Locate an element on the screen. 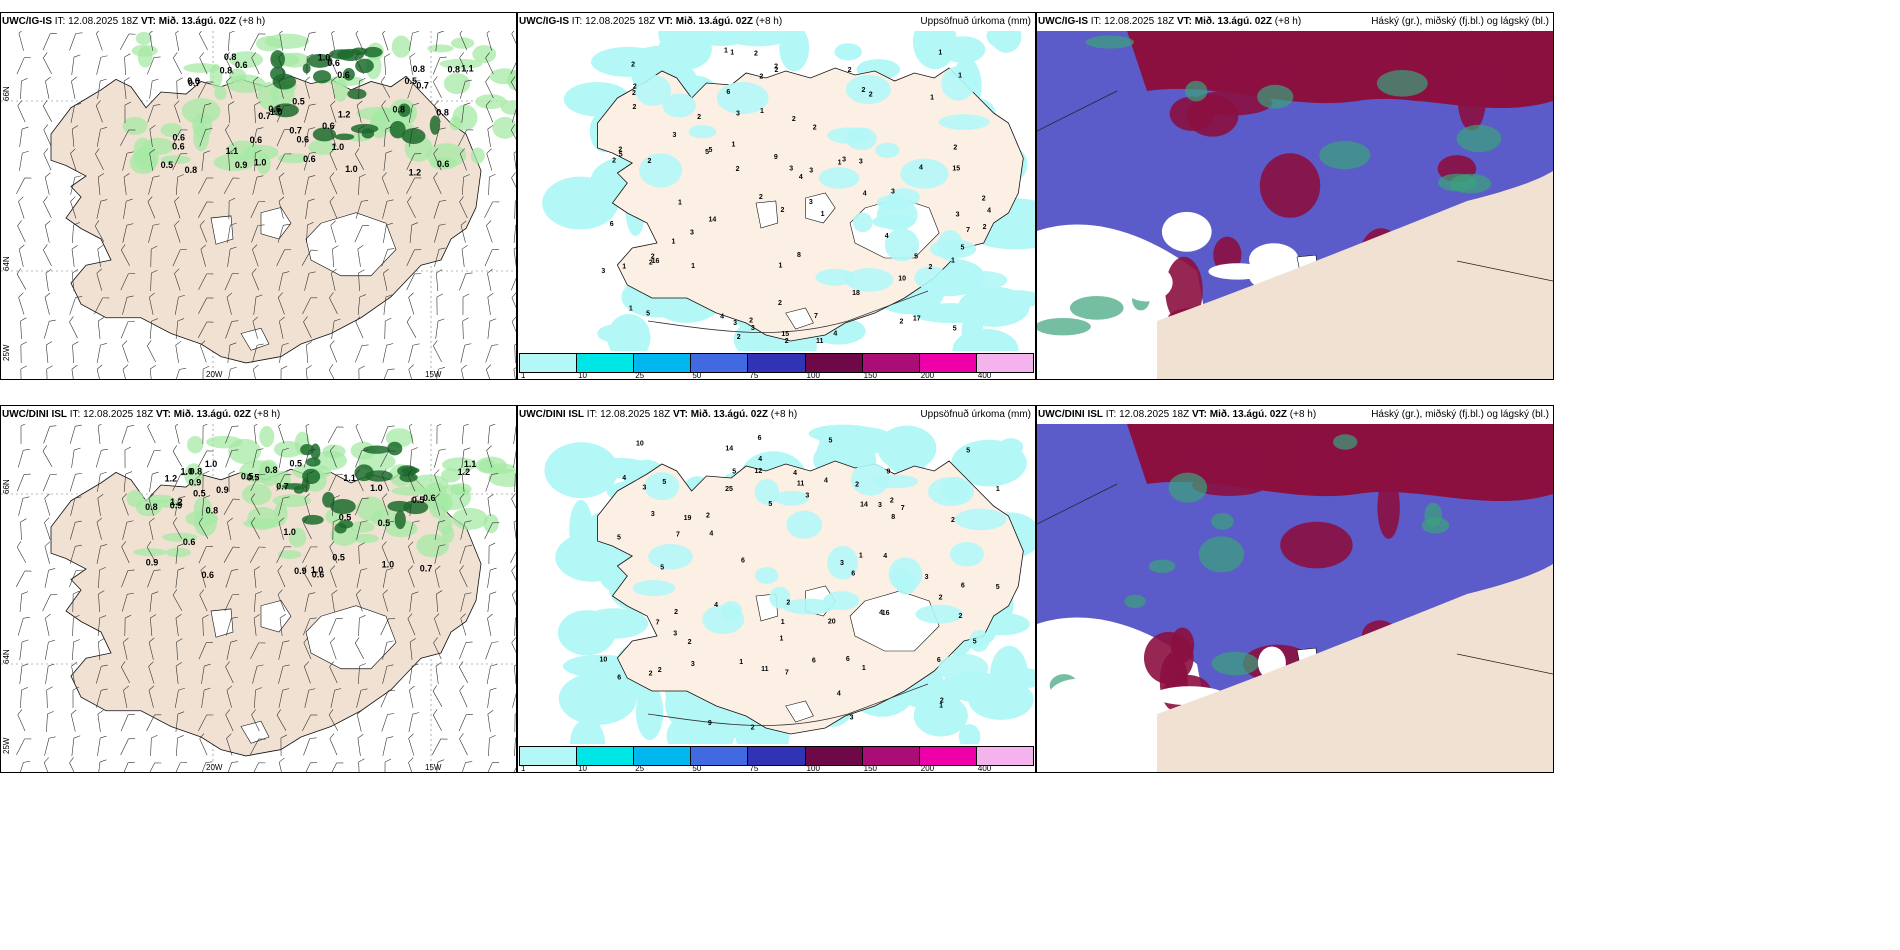 This screenshot has width=1900, height=950. wind-value-label: 0.6 is located at coordinates (343, 75).